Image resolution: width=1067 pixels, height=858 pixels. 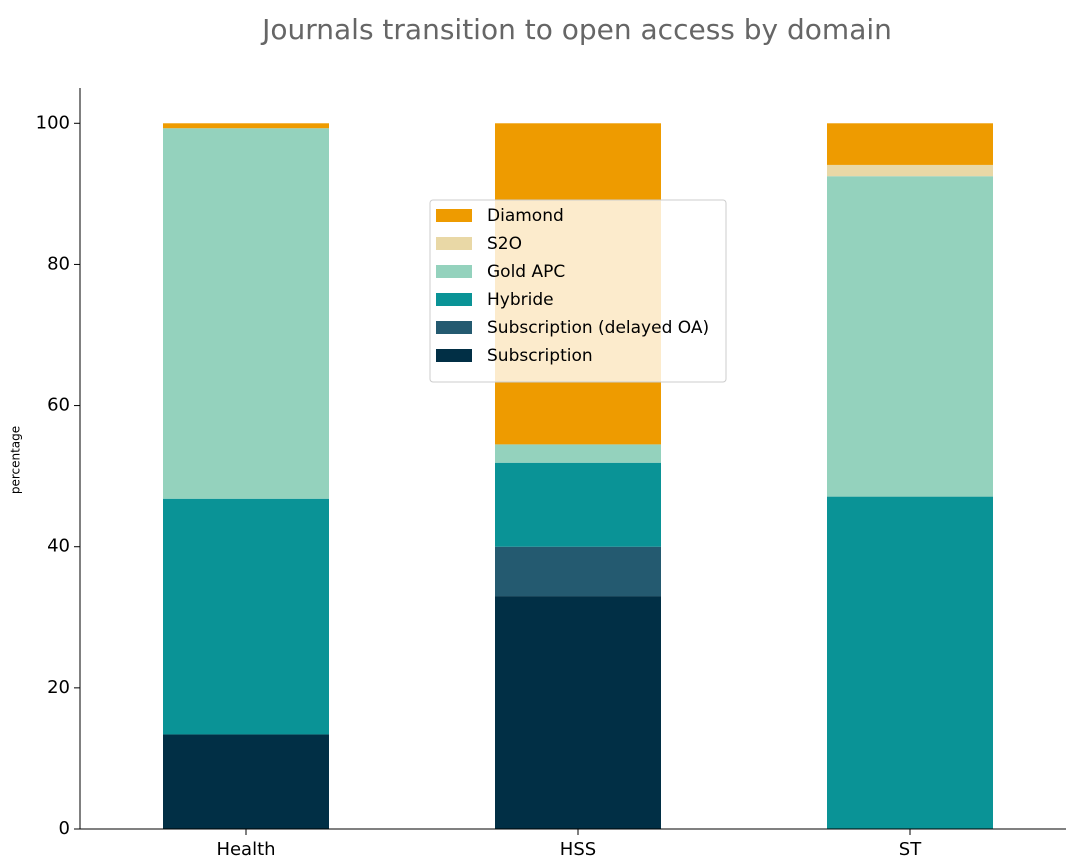 I want to click on legend-box, so click(x=578, y=291).